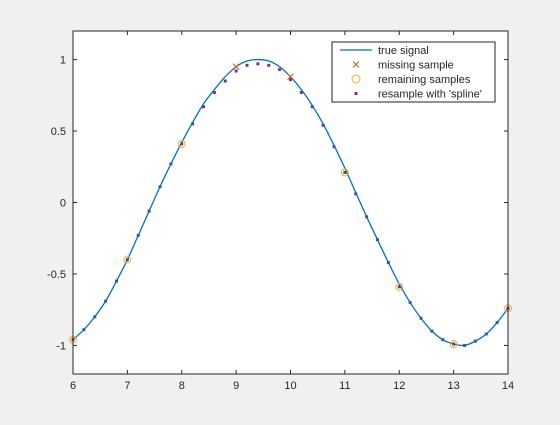 This screenshot has height=425, width=560. What do you see at coordinates (399, 386) in the screenshot?
I see `x-tick-label: 12` at bounding box center [399, 386].